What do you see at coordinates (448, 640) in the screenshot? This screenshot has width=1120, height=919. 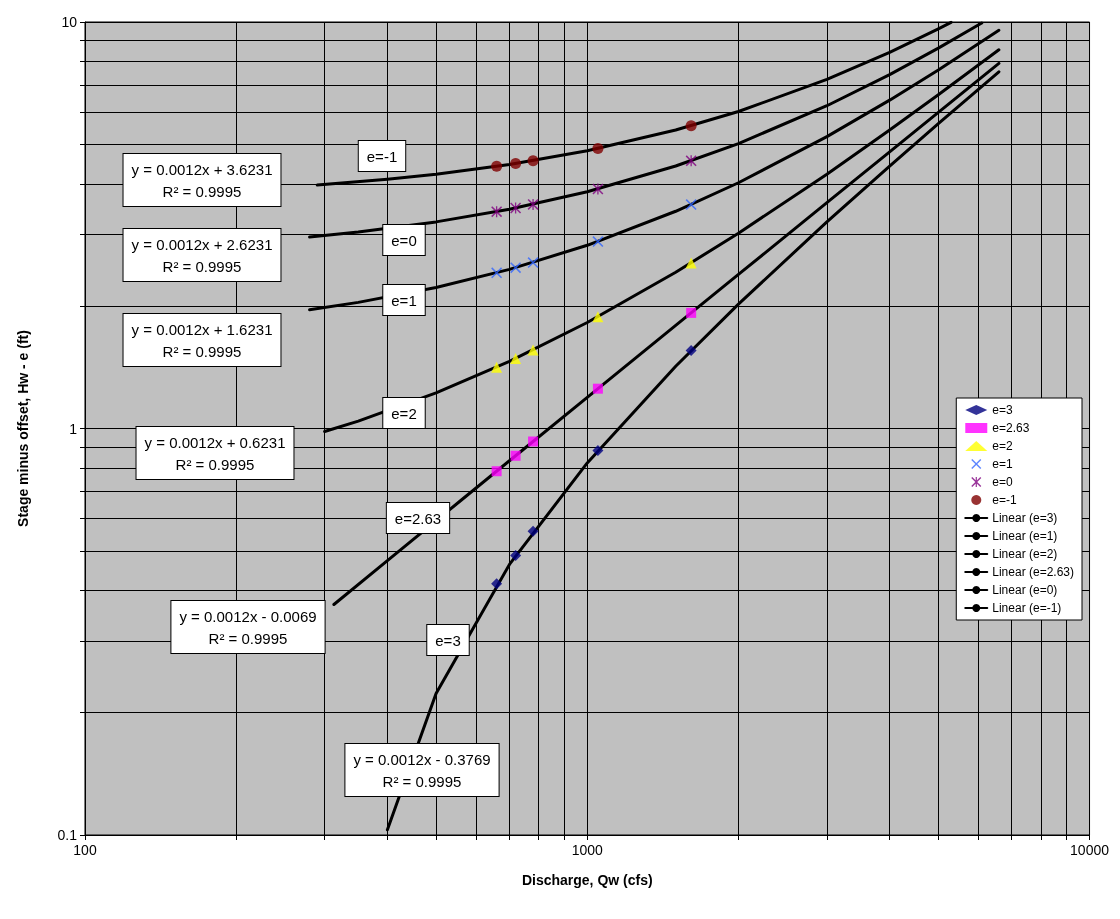 I see `annotation: e=3` at bounding box center [448, 640].